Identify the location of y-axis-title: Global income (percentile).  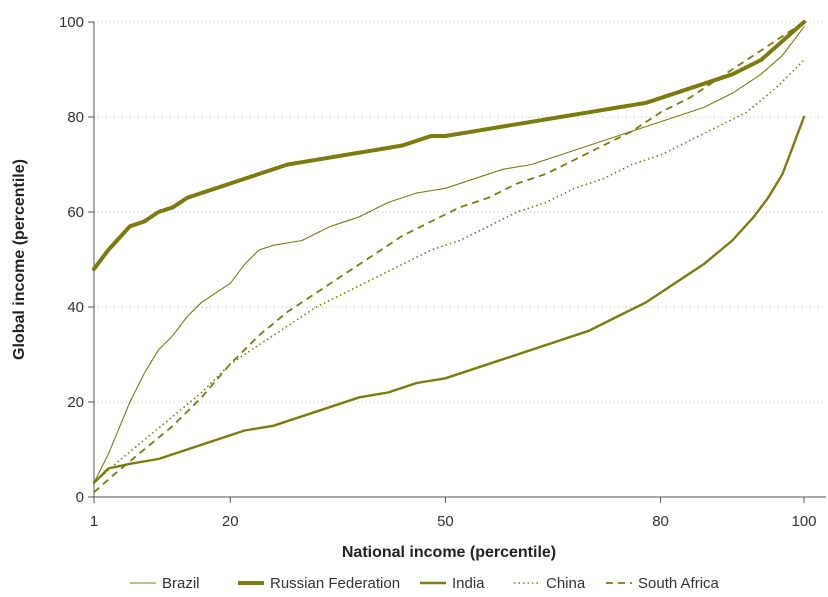
(19, 259).